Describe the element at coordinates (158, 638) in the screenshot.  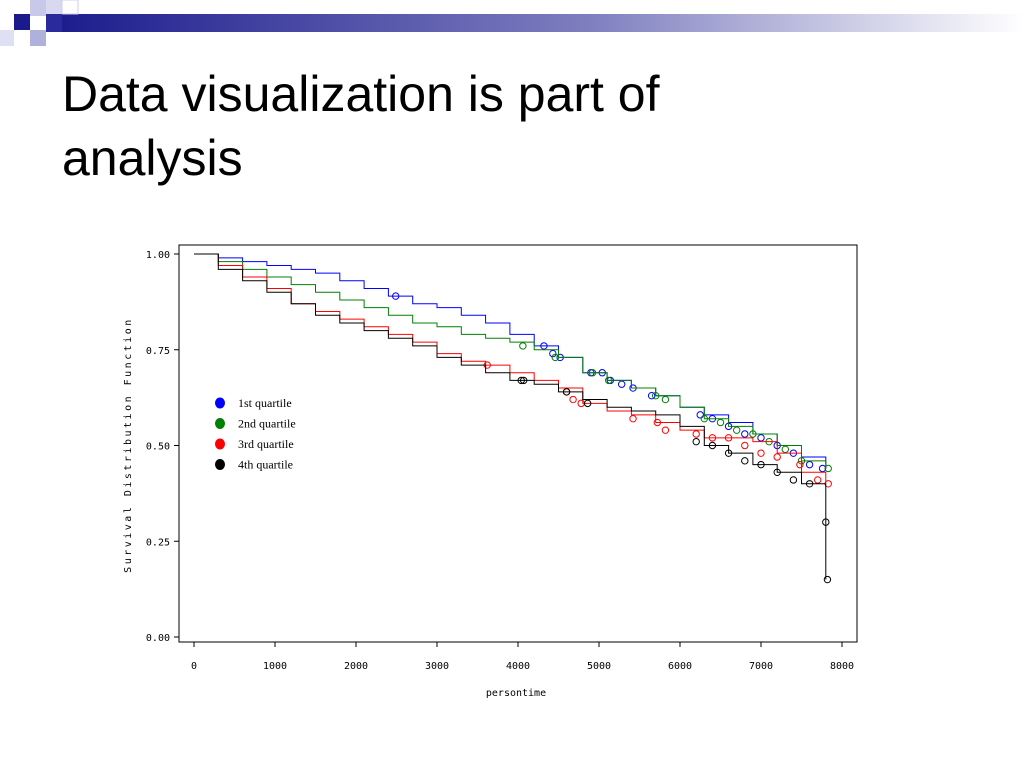
I see `y-tick-label: 0.00` at that location.